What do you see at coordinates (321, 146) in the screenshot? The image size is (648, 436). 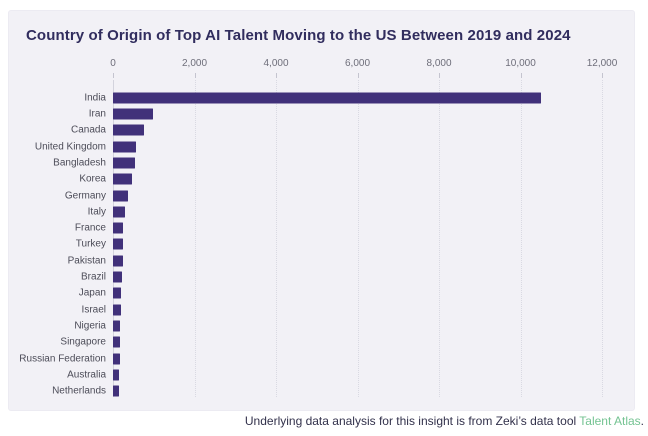 I see `bar-row-united-kingdom: United Kingdom` at bounding box center [321, 146].